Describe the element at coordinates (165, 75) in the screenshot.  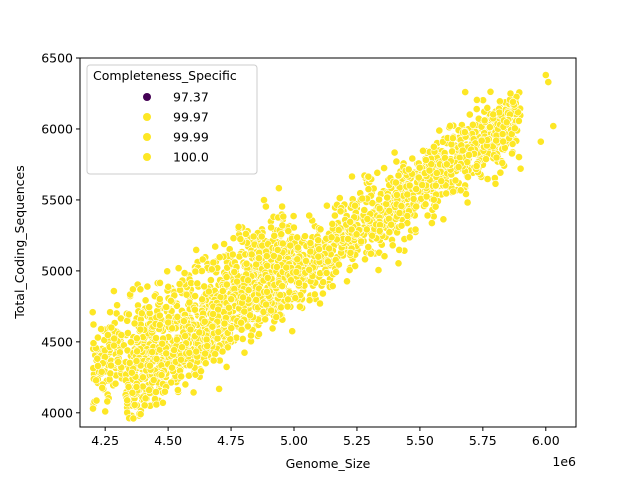
I see `legend-title: Completeness_Specific` at that location.